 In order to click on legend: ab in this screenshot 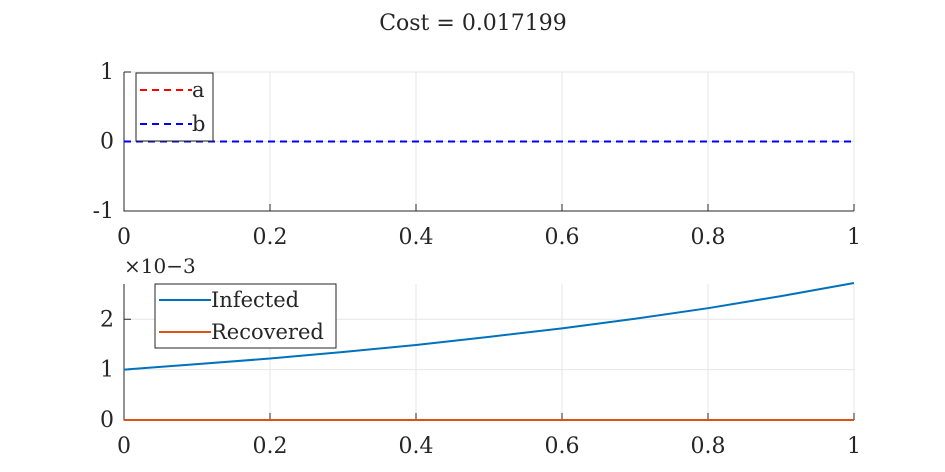, I will do `click(174, 107)`.